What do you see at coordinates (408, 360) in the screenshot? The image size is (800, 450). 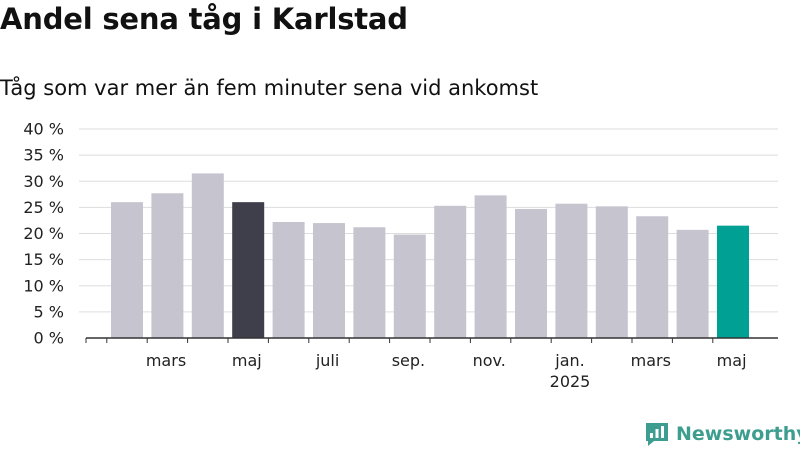 I see `x-tick-label: sep.` at bounding box center [408, 360].